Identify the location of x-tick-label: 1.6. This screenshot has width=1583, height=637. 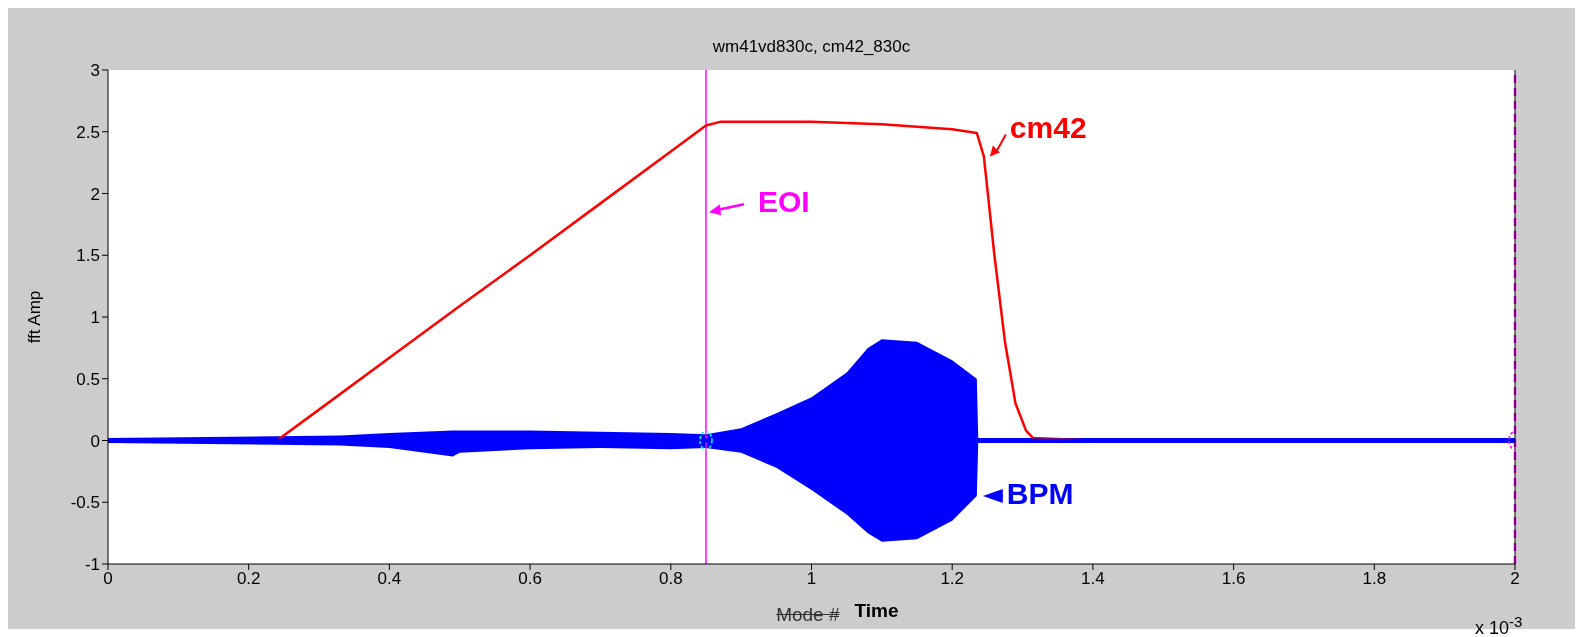
(1233, 579).